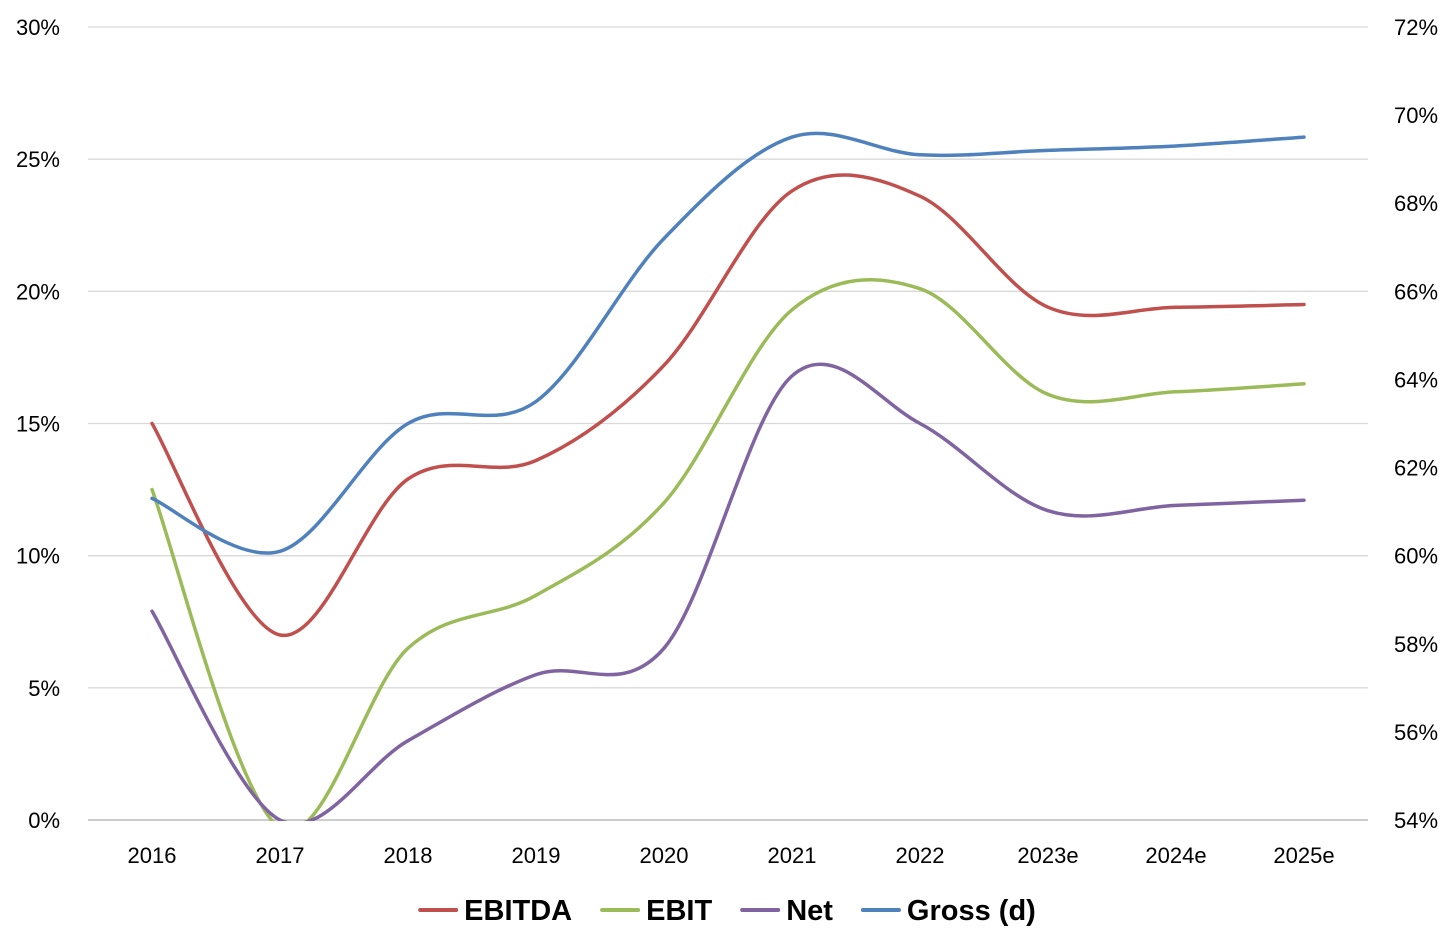  What do you see at coordinates (1416, 732) in the screenshot?
I see `right-tick-label: 56%` at bounding box center [1416, 732].